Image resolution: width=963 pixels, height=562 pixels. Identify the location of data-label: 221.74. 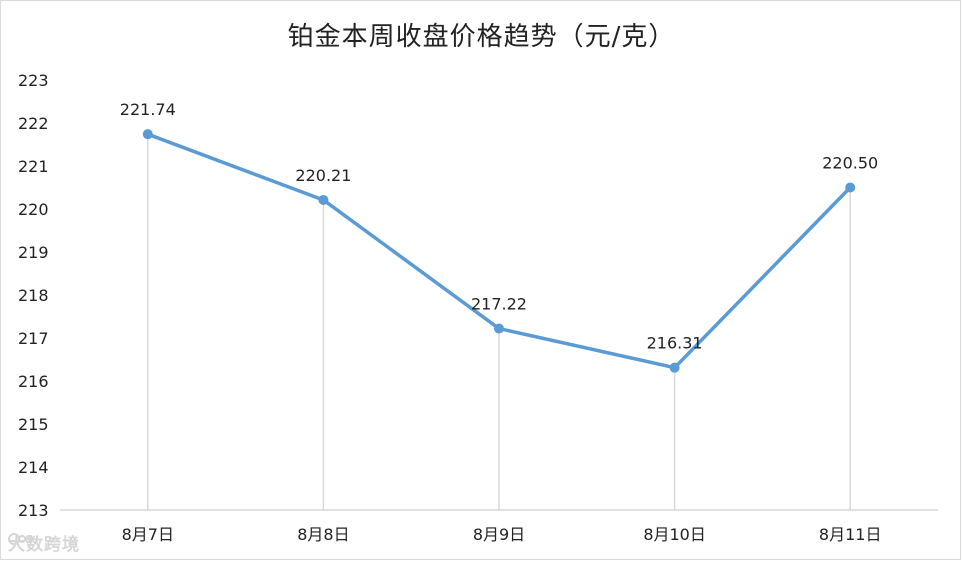
(148, 109).